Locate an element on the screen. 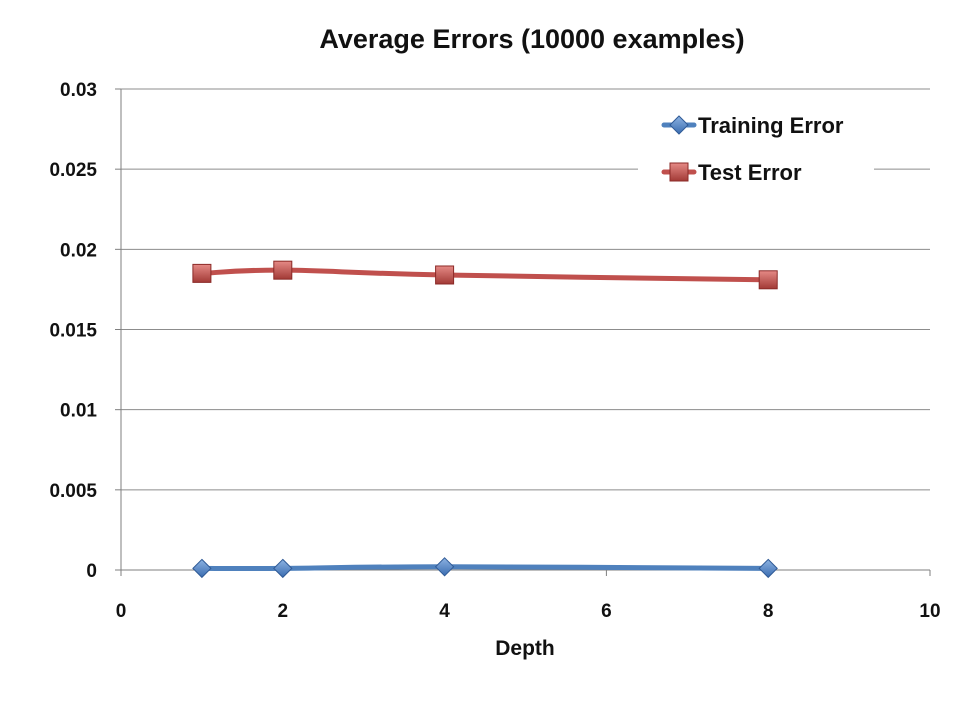 Image resolution: width=960 pixels, height=725 pixels. y-tick-label: 0.005 is located at coordinates (73, 491).